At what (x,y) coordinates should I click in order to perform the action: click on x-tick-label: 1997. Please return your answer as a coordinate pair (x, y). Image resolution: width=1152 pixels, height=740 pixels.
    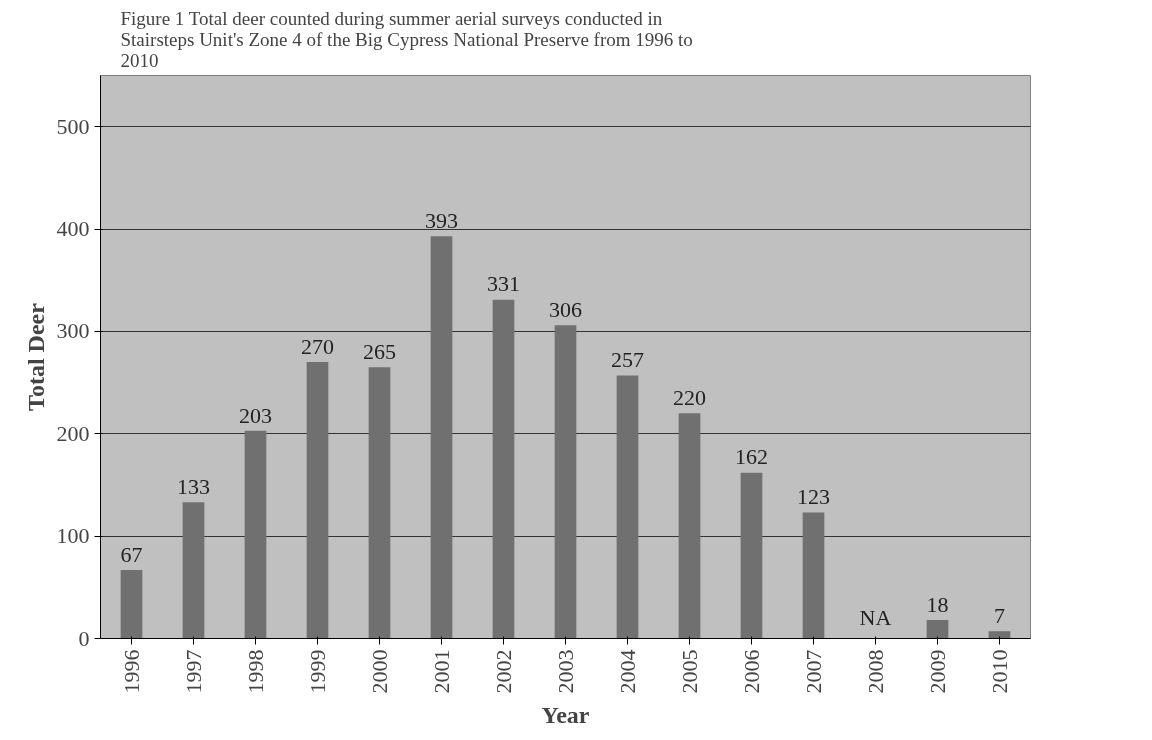
    Looking at the image, I should click on (193, 671).